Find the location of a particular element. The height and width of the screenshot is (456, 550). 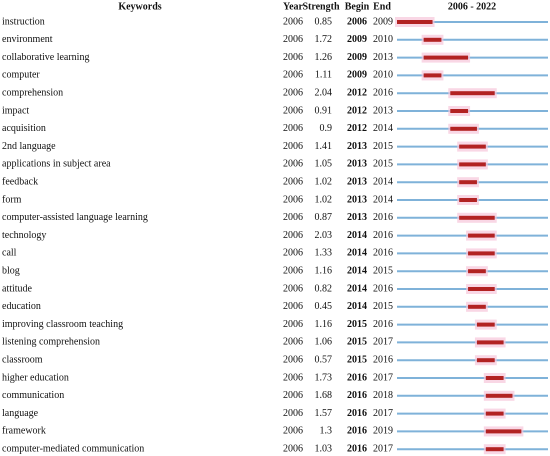

keyword: higher education is located at coordinates (35, 377).